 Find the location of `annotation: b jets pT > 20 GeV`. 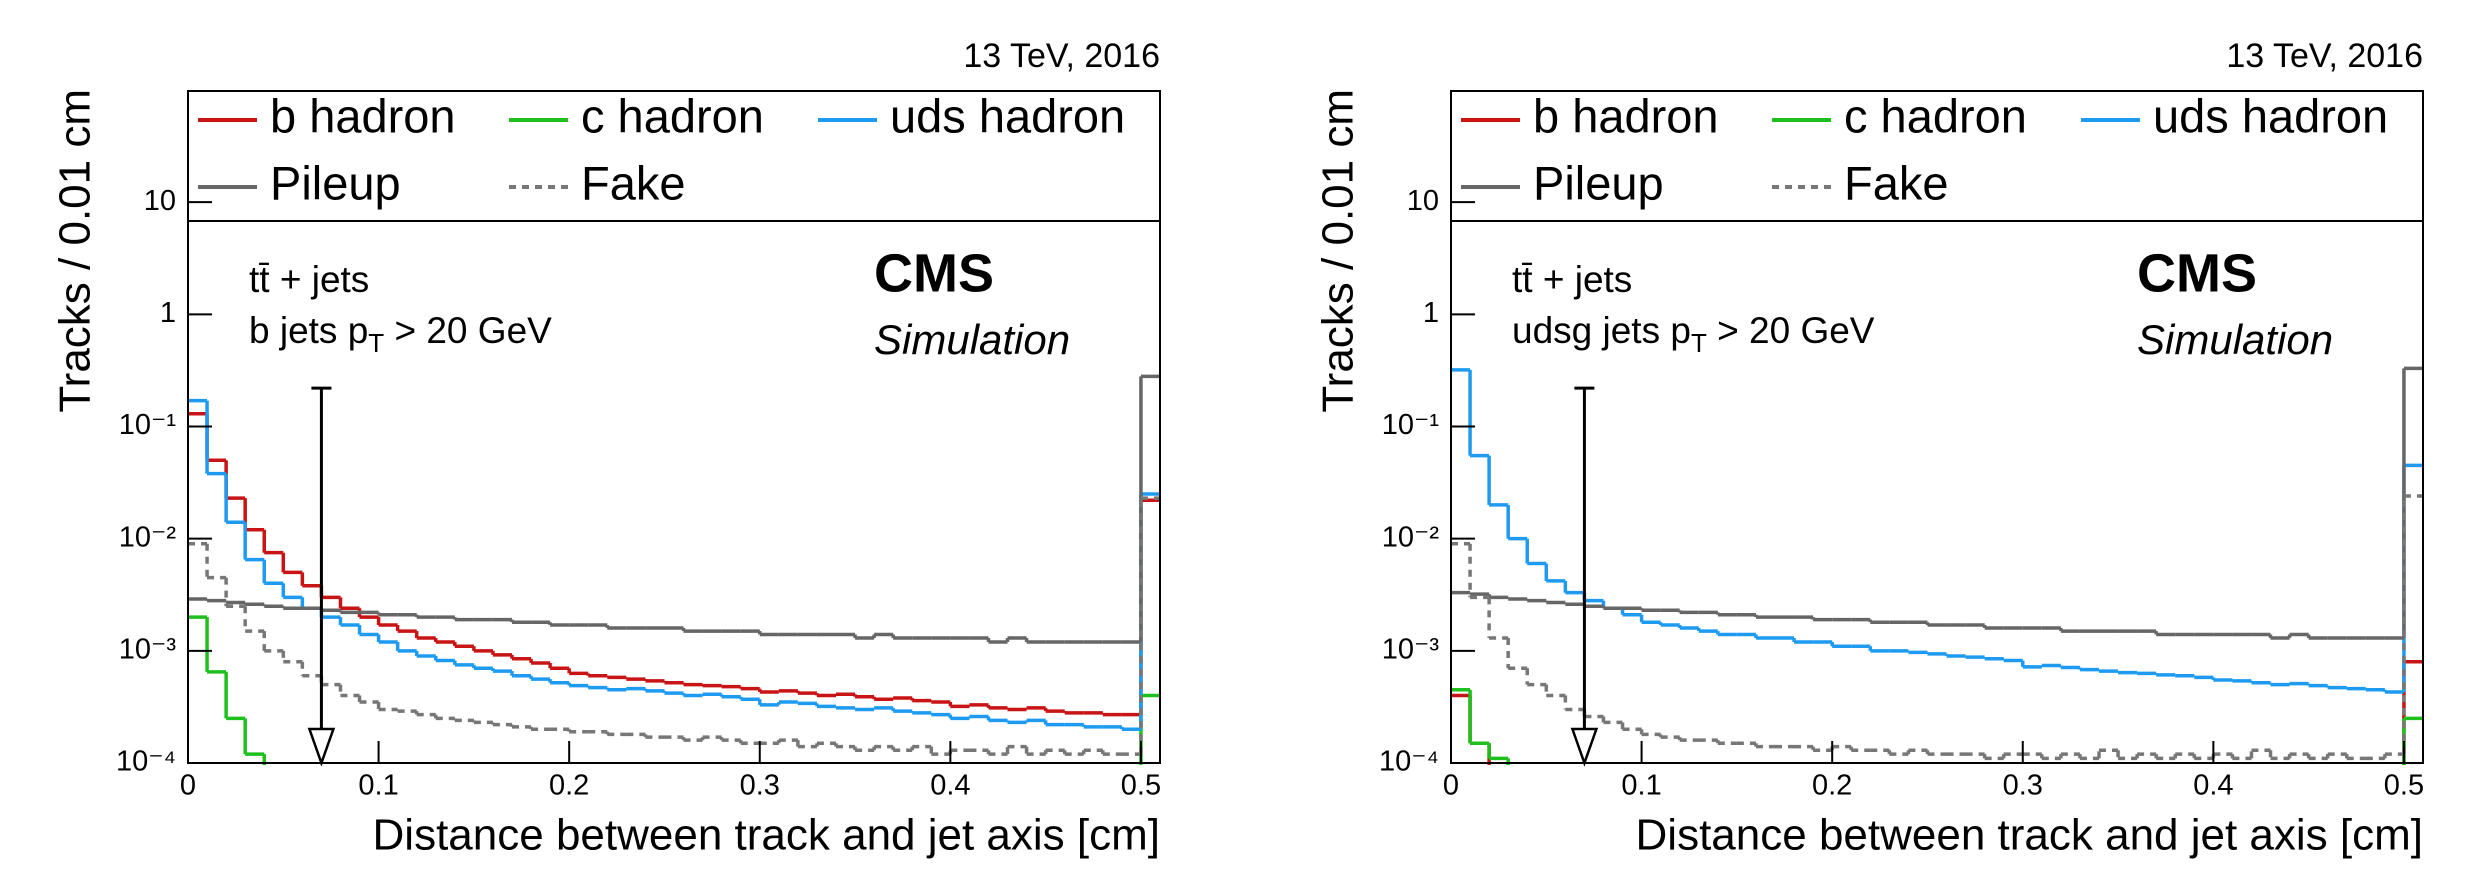

annotation: b jets pT > 20 GeV is located at coordinates (400, 334).